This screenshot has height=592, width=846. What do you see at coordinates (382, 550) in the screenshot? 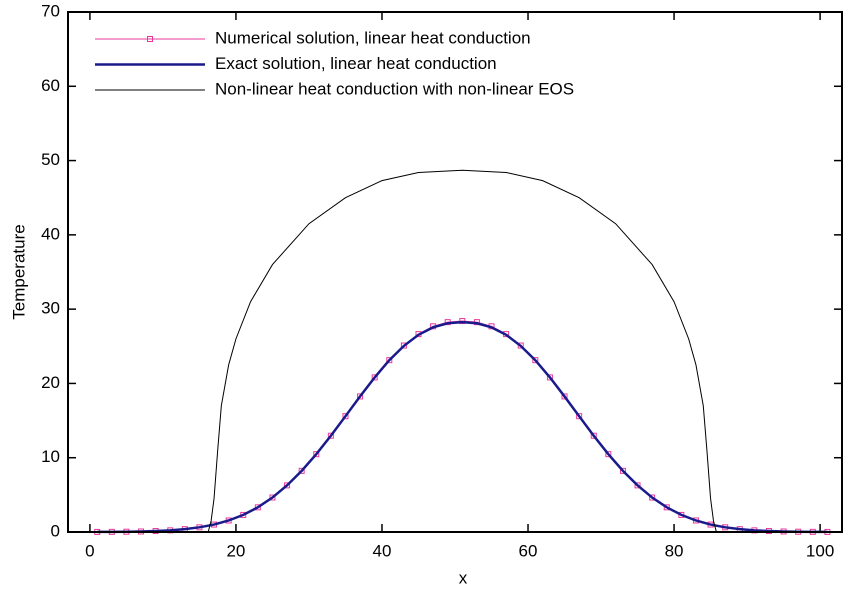
I see `x-tick-label: 40` at bounding box center [382, 550].